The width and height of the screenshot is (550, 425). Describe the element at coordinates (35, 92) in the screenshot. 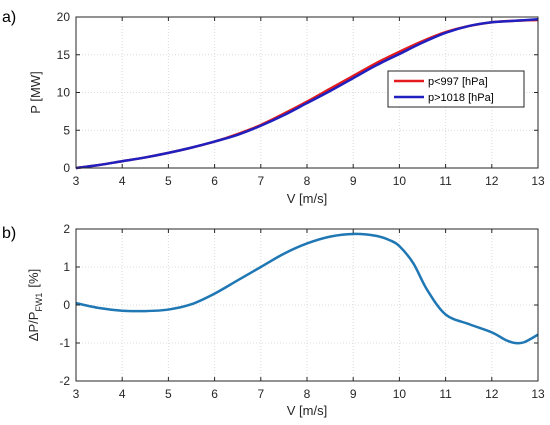

I see `panel-a-ylabel: P [MW]` at that location.